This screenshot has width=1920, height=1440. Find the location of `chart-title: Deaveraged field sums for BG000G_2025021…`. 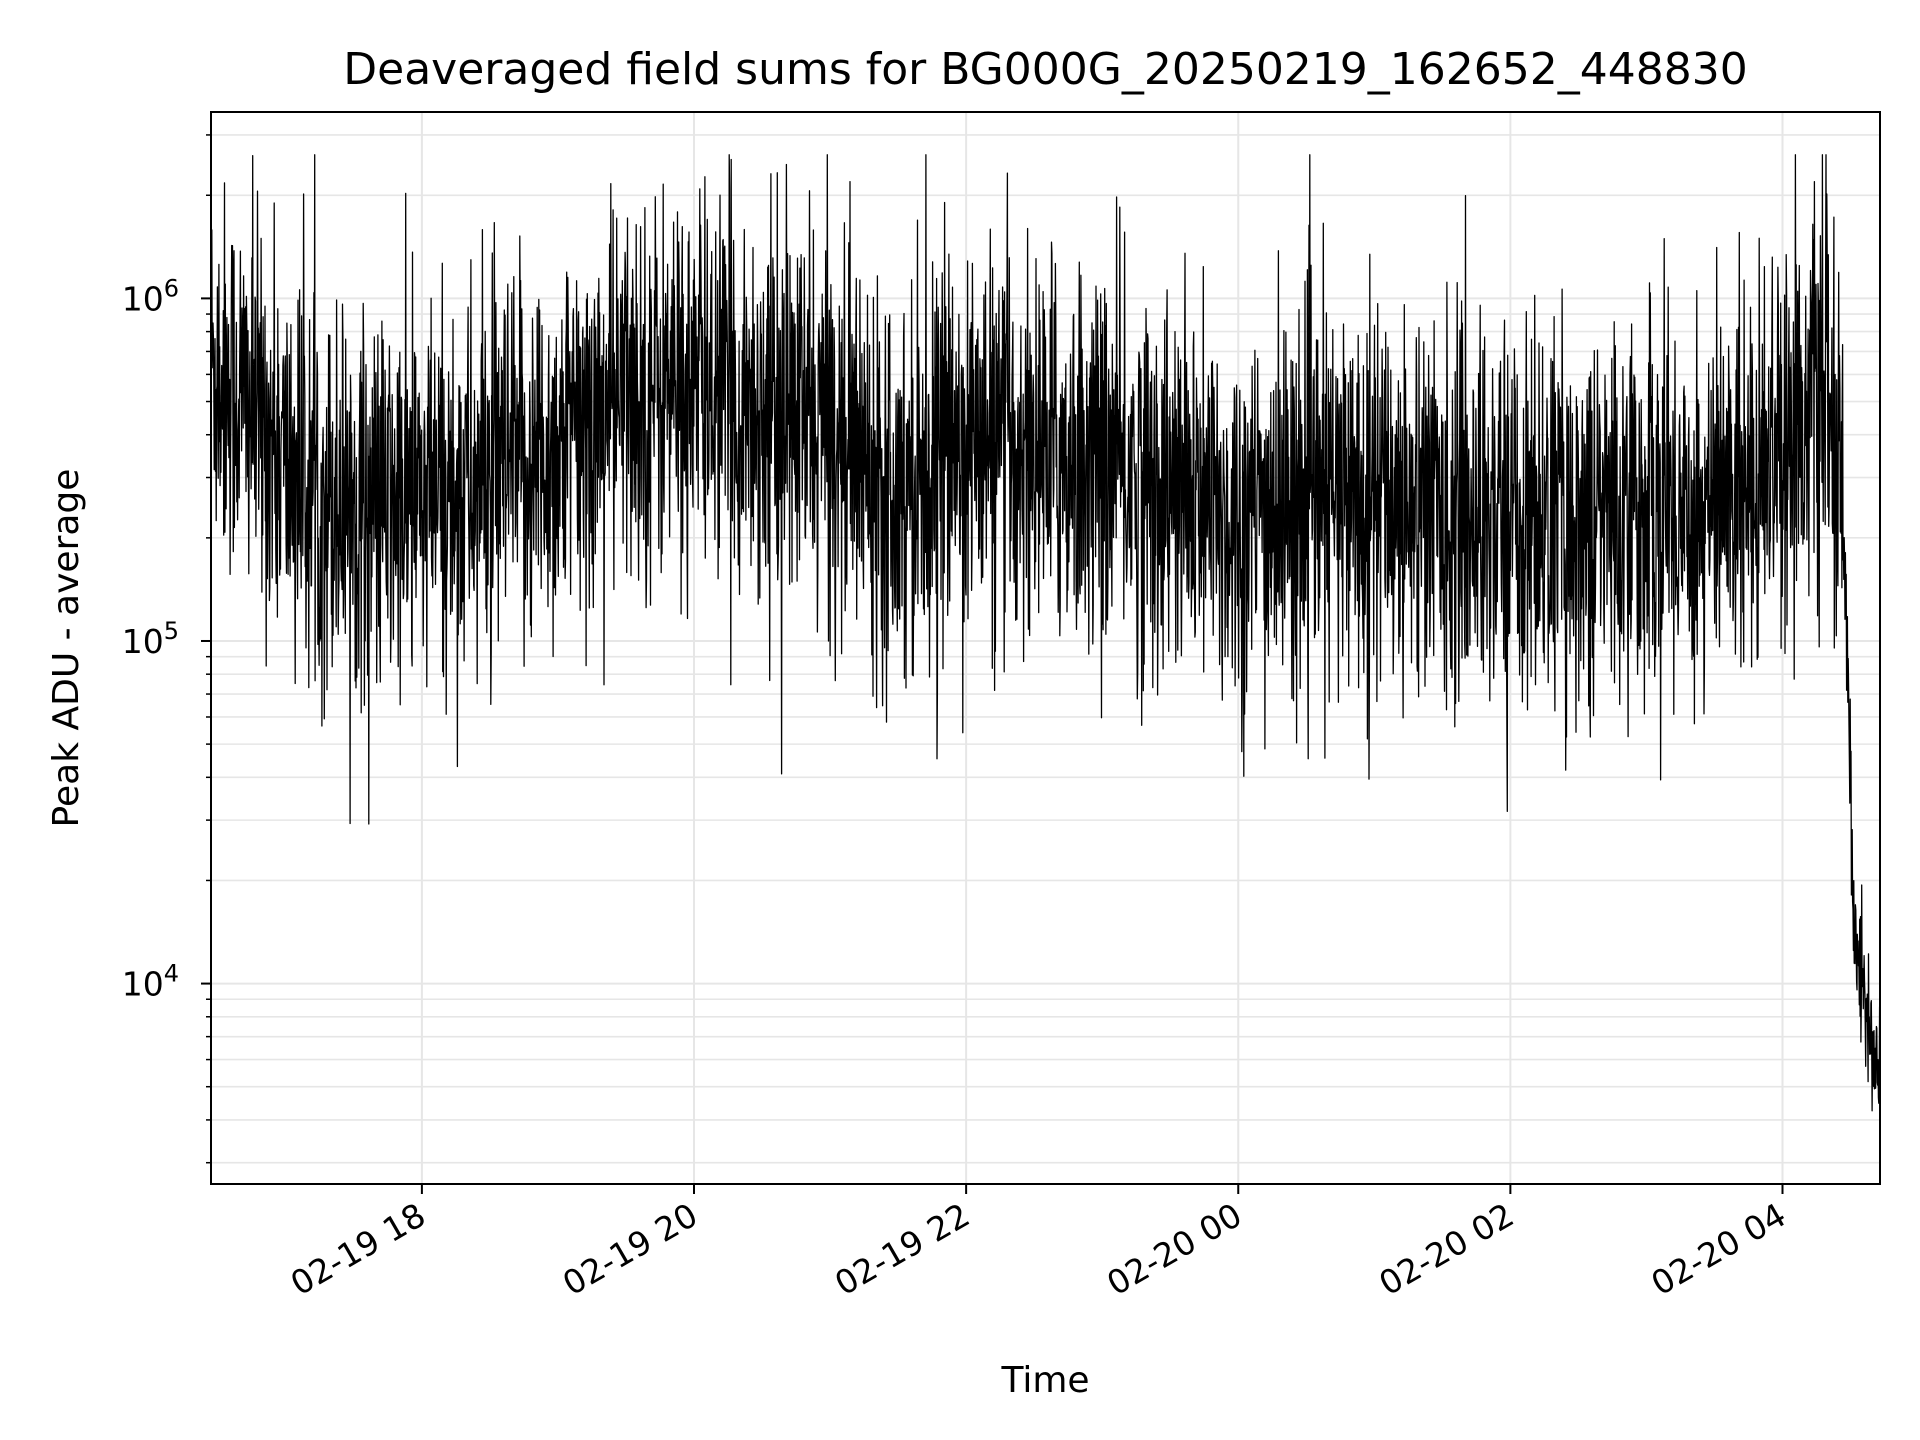

chart-title: Deaveraged field sums for BG000G_2025021… is located at coordinates (1045, 69).